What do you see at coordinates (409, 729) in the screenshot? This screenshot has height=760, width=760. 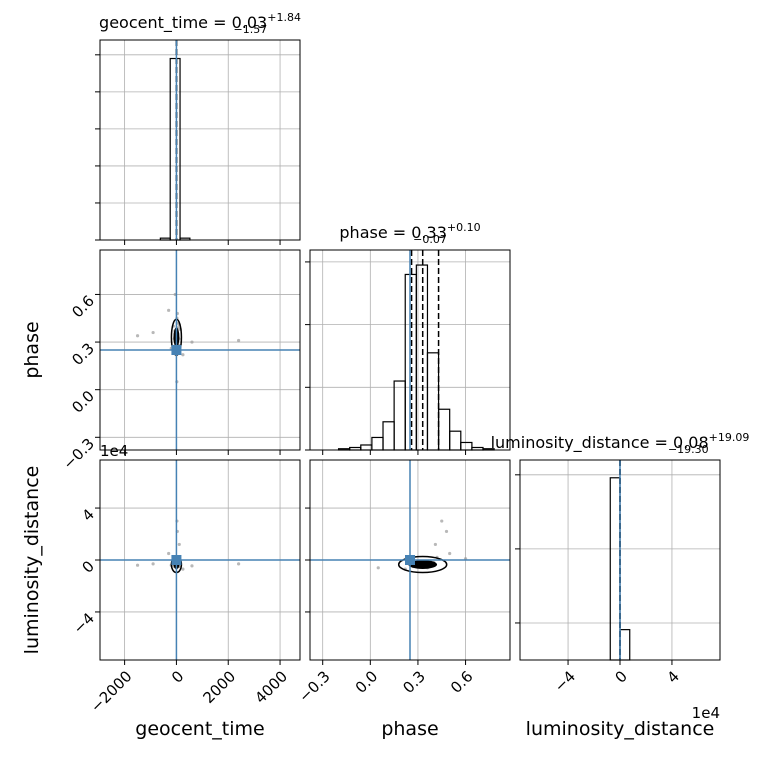 I see `x-axis-label: phase` at bounding box center [409, 729].